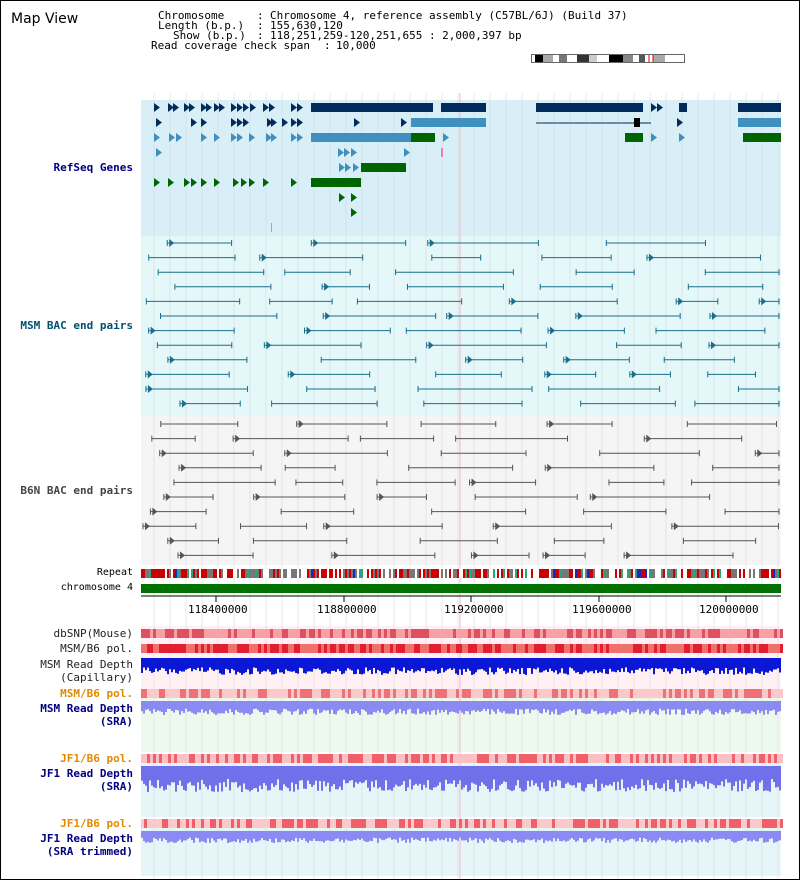  Describe the element at coordinates (651, 58) in the screenshot. I see `ideogram-position-marker` at that location.